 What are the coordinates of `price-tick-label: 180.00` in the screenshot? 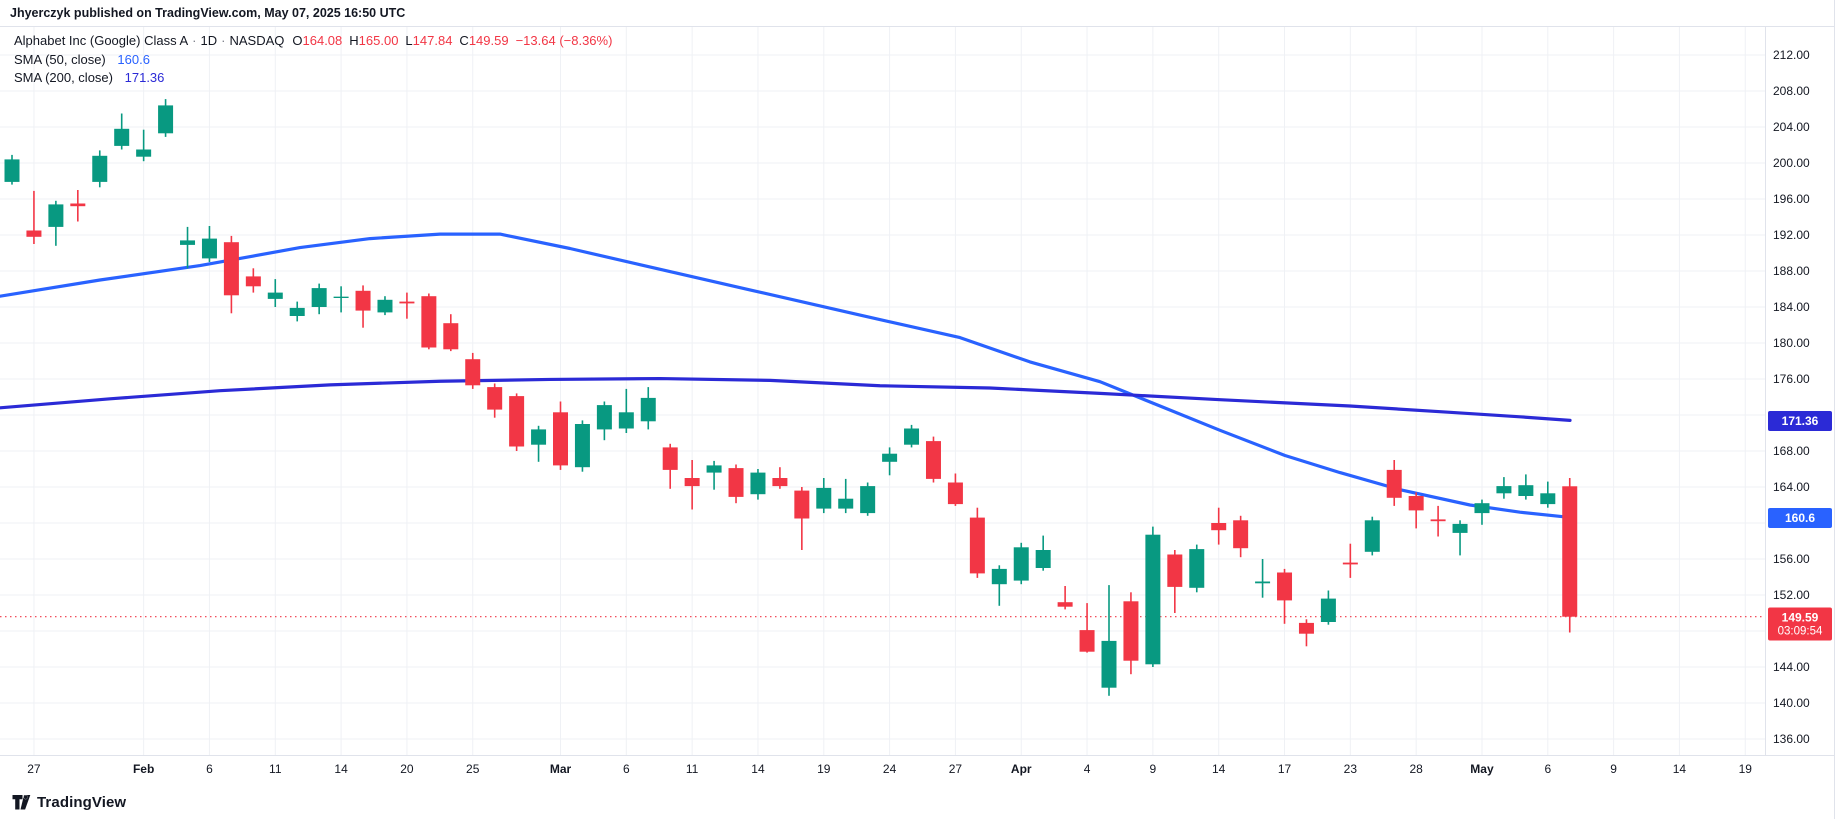 It's located at (1791, 343).